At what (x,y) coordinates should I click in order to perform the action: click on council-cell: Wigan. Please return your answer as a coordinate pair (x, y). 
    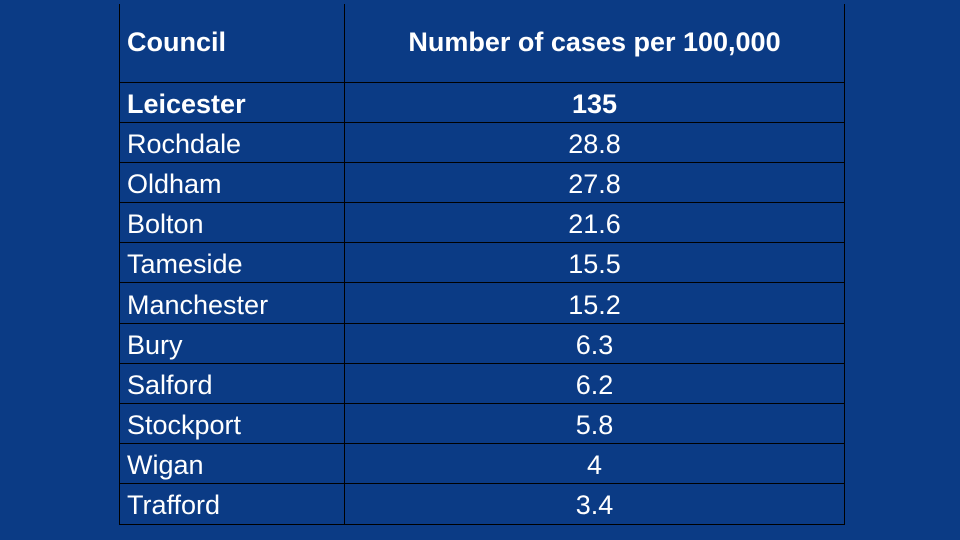
    Looking at the image, I should click on (232, 464).